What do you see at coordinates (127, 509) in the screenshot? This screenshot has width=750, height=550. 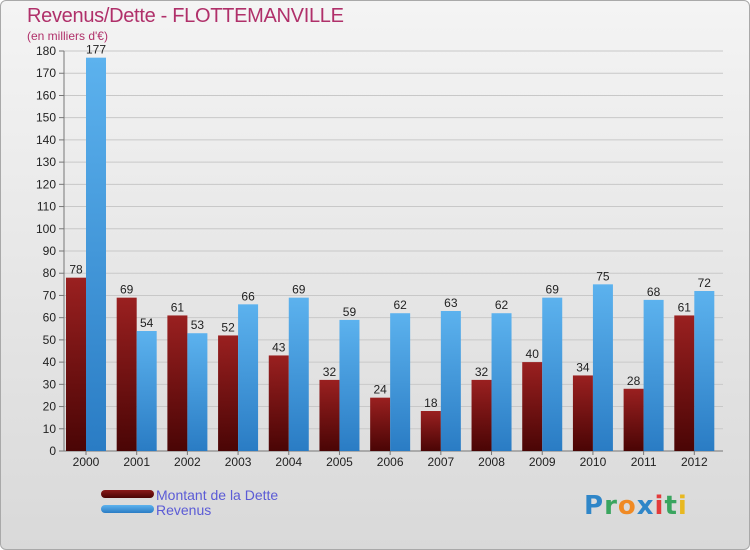 I see `legend-swatch-revenus` at bounding box center [127, 509].